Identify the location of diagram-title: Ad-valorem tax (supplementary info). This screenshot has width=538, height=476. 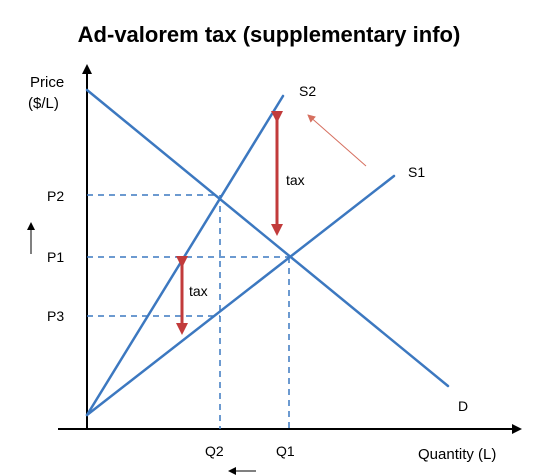
(269, 34).